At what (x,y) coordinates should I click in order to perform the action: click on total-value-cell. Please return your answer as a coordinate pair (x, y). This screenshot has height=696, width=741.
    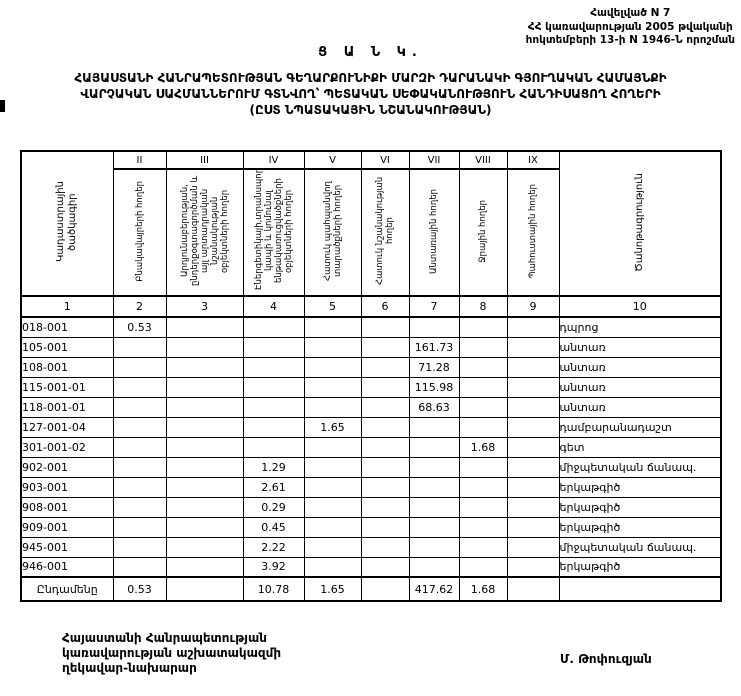
    Looking at the image, I should click on (533, 589).